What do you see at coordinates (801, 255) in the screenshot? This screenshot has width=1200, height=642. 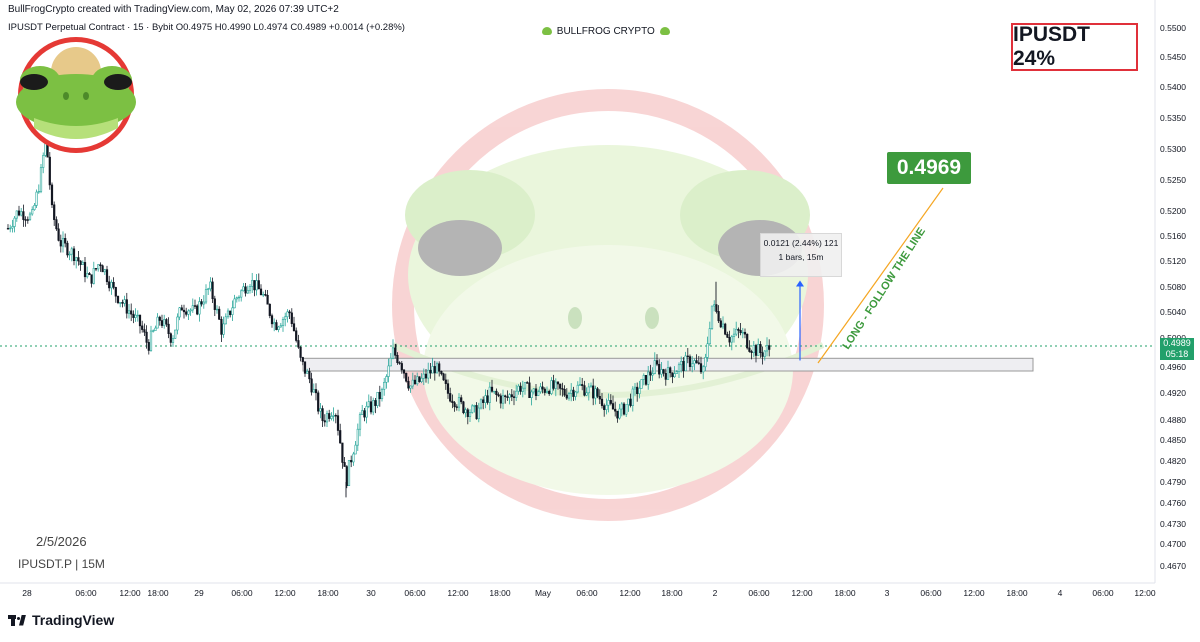 I see `measure-tooltip: 0.0121 (2.44%) 121 1 bars, 15m` at bounding box center [801, 255].